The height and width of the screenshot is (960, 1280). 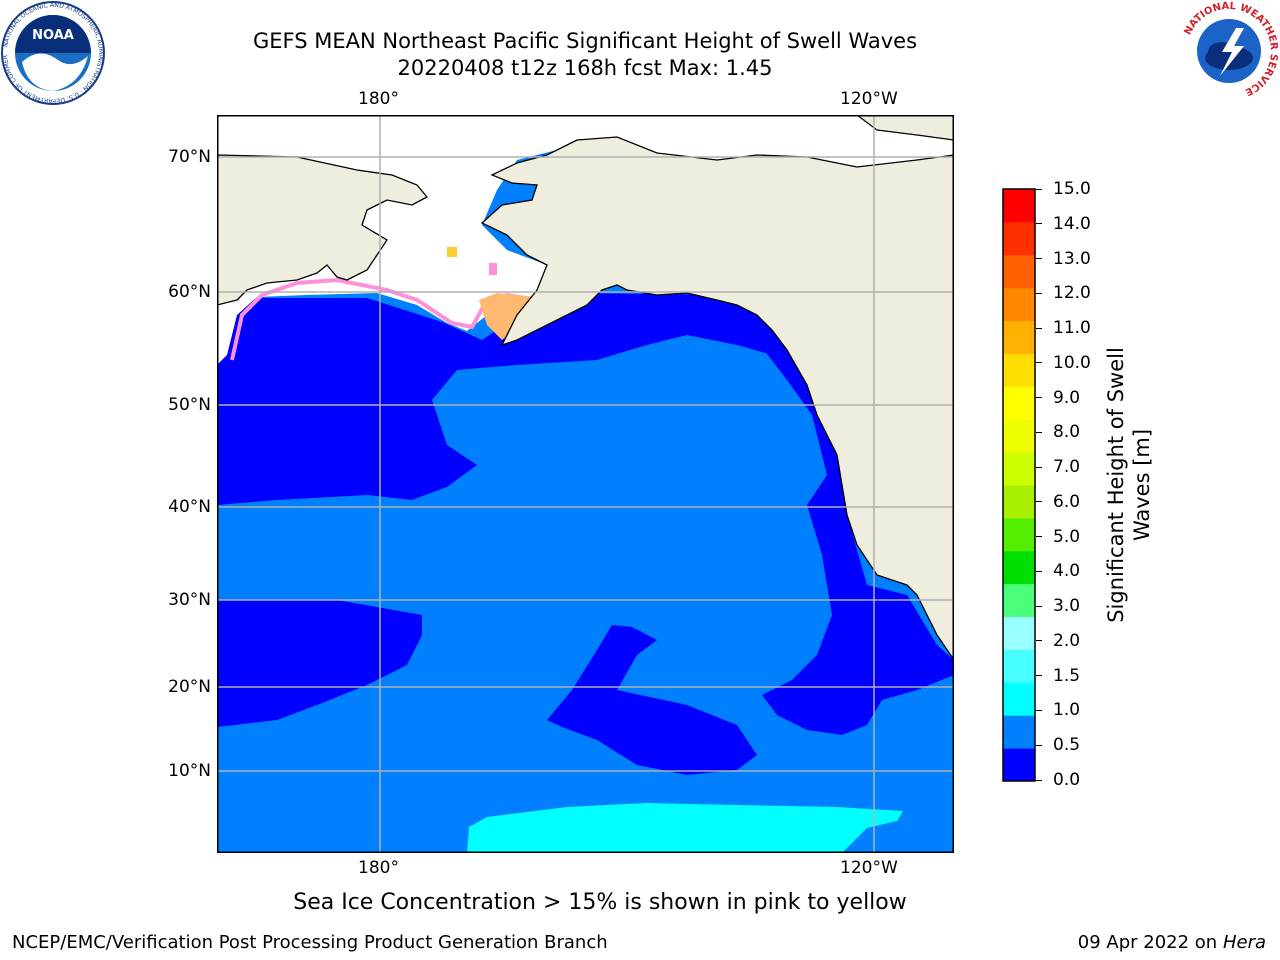 What do you see at coordinates (1072, 223) in the screenshot?
I see `colorbar-tick-label: 14.0` at bounding box center [1072, 223].